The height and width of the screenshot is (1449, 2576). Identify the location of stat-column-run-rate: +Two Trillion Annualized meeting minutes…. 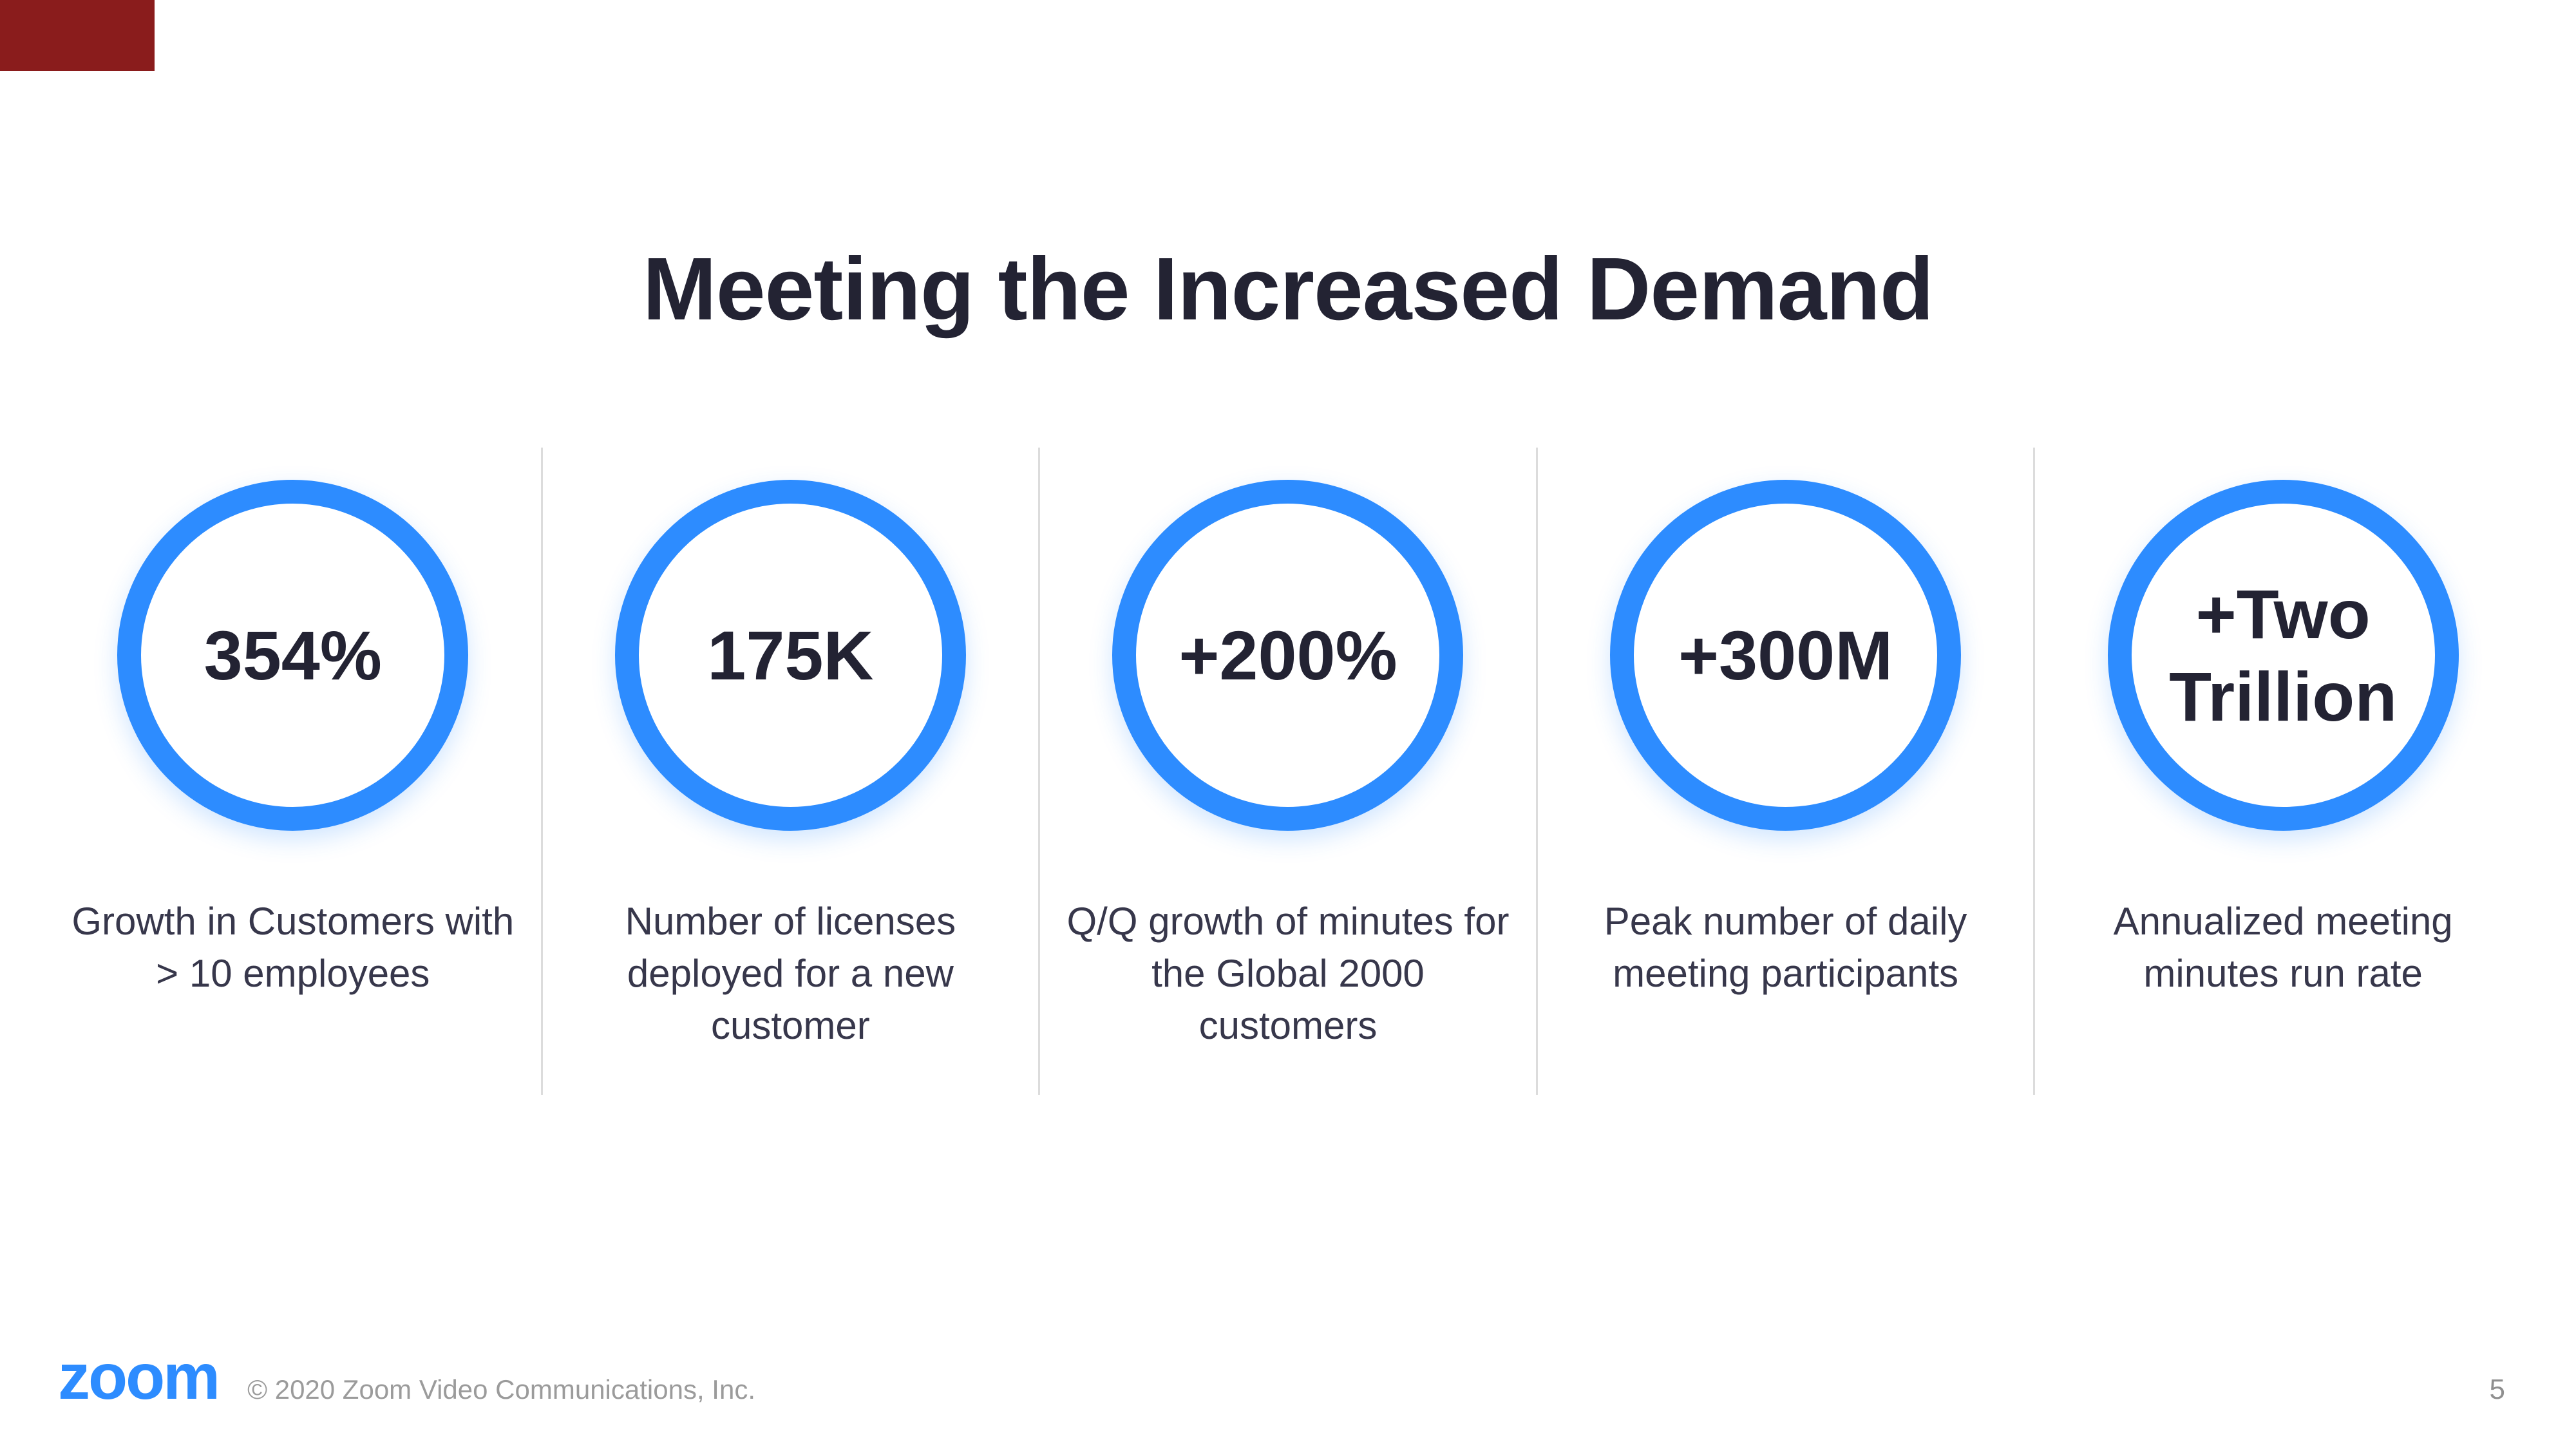
(2283, 723).